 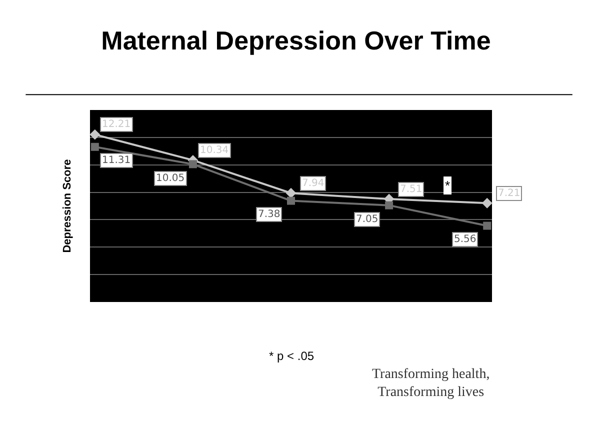 What do you see at coordinates (367, 219) in the screenshot?
I see `data-label: 7.05` at bounding box center [367, 219].